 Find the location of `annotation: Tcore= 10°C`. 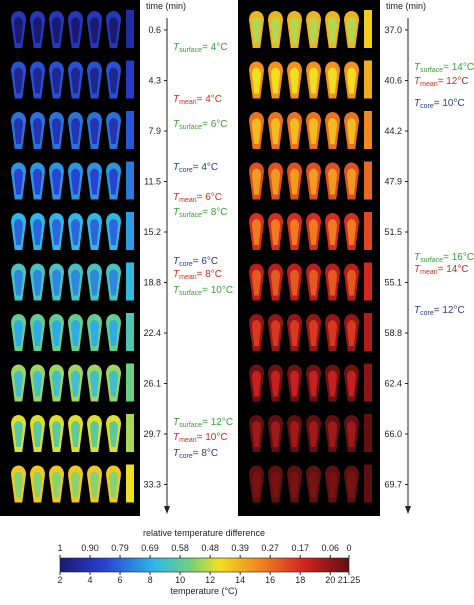

annotation: Tcore= 10°C is located at coordinates (439, 104).